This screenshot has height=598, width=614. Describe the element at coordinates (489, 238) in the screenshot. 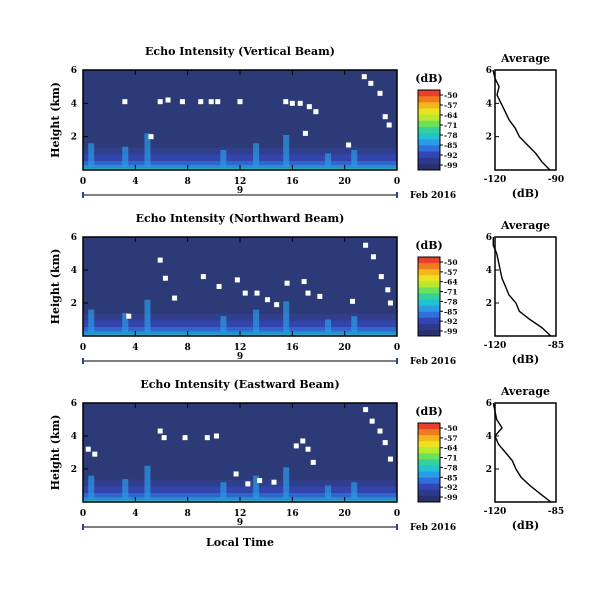

I see `average-y-tick-label: 6` at that location.